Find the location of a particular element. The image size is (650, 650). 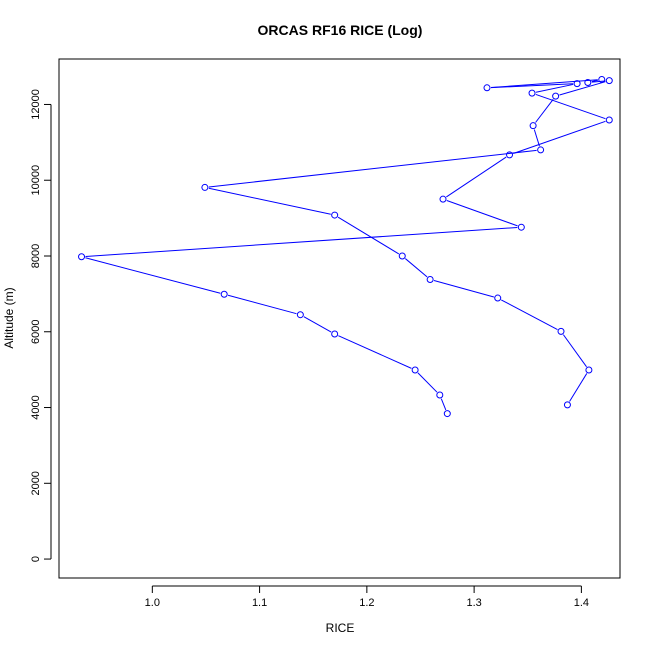

y-axis: 0 2000 4000 6000 8000 10000 12000 is located at coordinates (41, 325).